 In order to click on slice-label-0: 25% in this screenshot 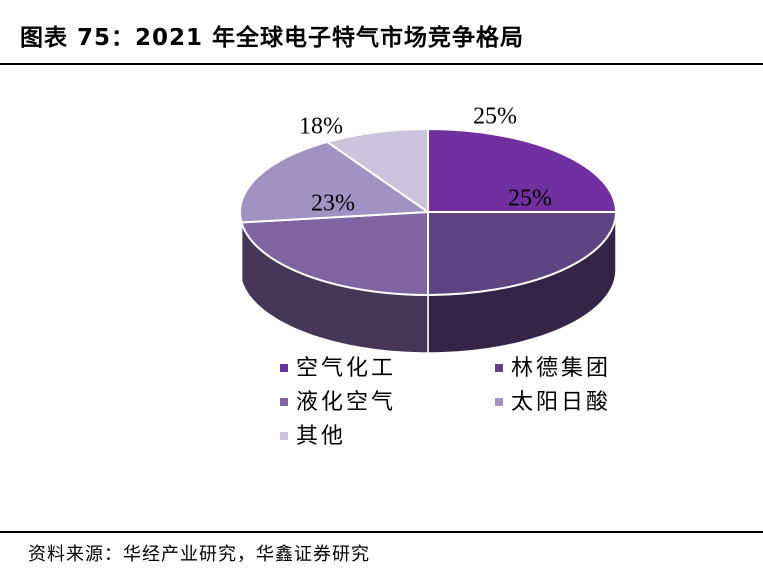, I will do `click(495, 117)`.